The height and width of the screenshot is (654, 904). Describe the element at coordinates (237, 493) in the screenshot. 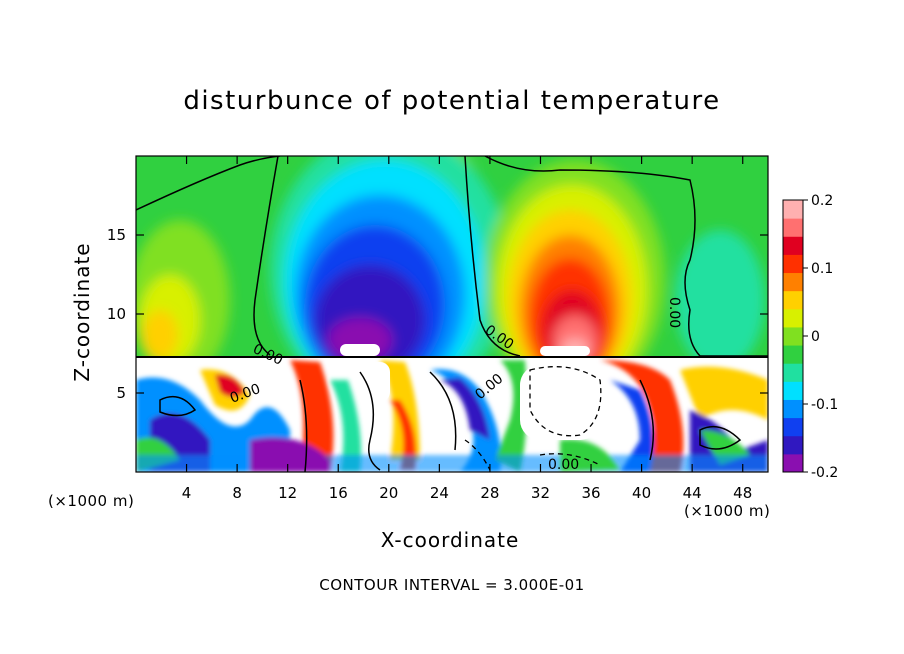

I see `x-tick-label: 8` at that location.